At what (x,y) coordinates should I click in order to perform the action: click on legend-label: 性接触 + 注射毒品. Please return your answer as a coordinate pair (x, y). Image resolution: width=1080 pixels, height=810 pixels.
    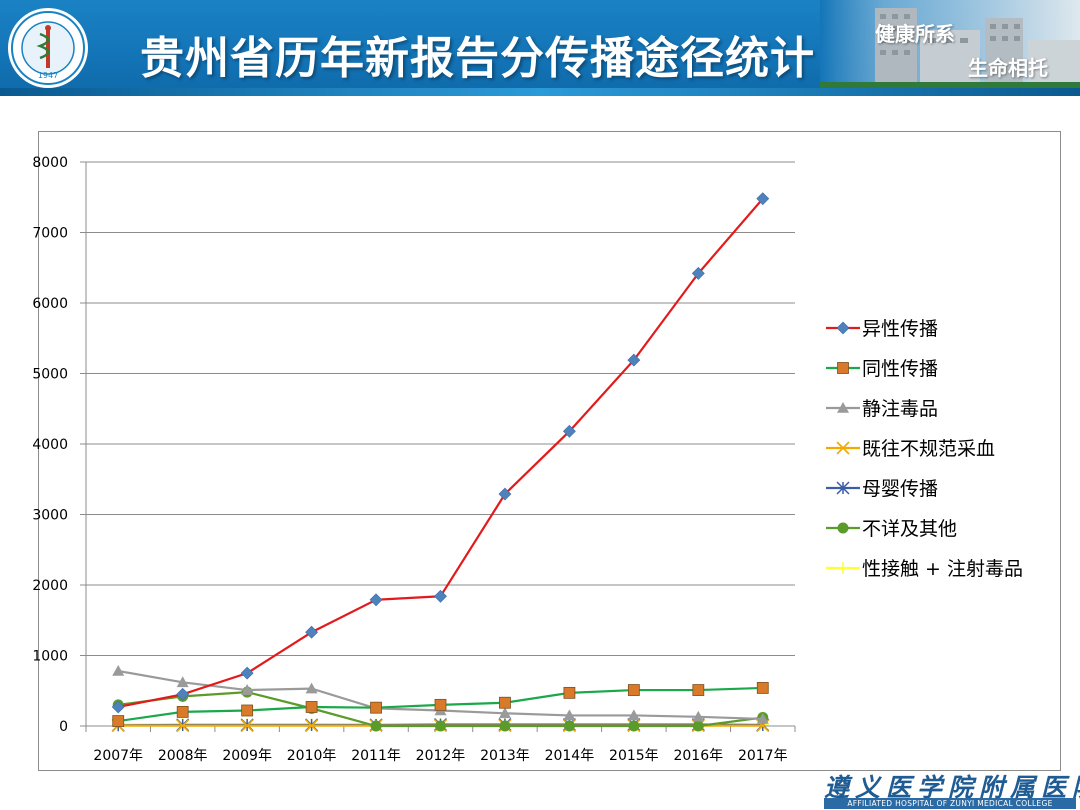
    Looking at the image, I should click on (942, 569).